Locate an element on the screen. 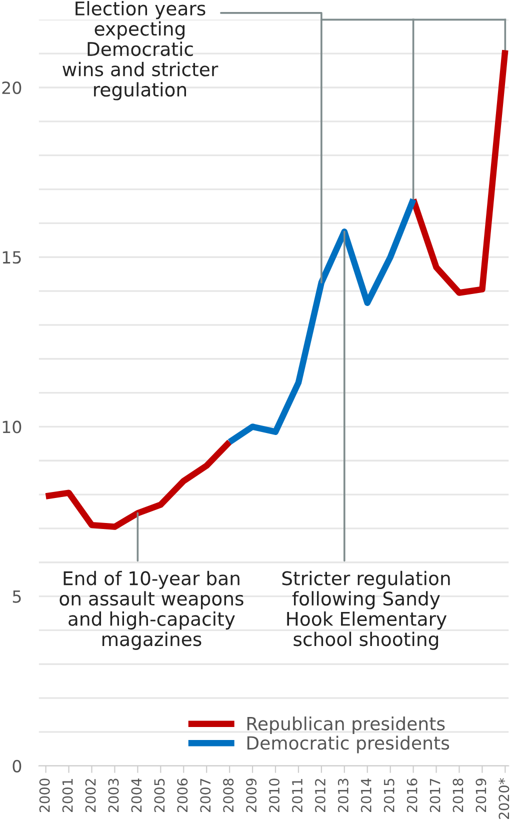 Image resolution: width=519 pixels, height=820 pixels. x-tick-label: 2000 is located at coordinates (44, 795).